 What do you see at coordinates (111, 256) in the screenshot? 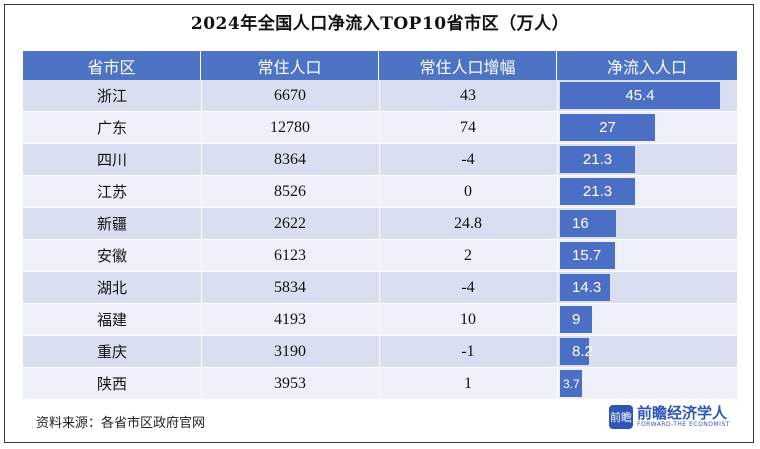
I see `cell-region: 安徽` at bounding box center [111, 256].